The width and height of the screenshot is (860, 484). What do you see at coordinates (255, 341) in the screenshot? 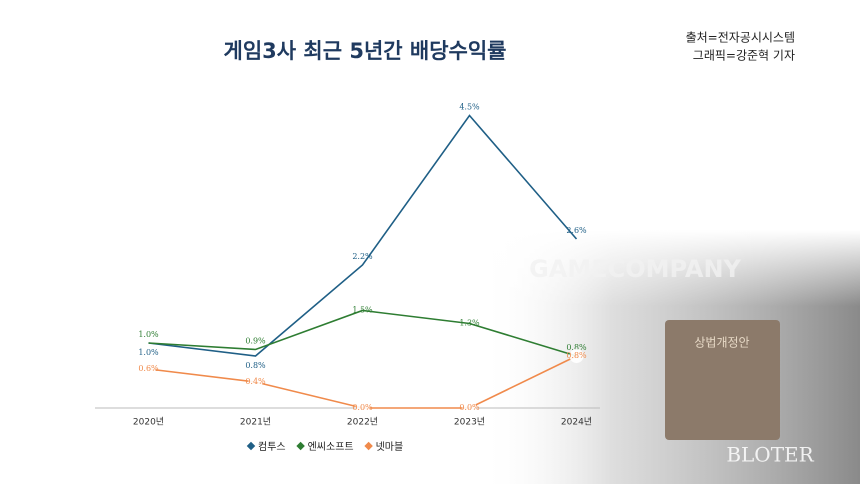
I see `value-label: 0.9%` at bounding box center [255, 341].